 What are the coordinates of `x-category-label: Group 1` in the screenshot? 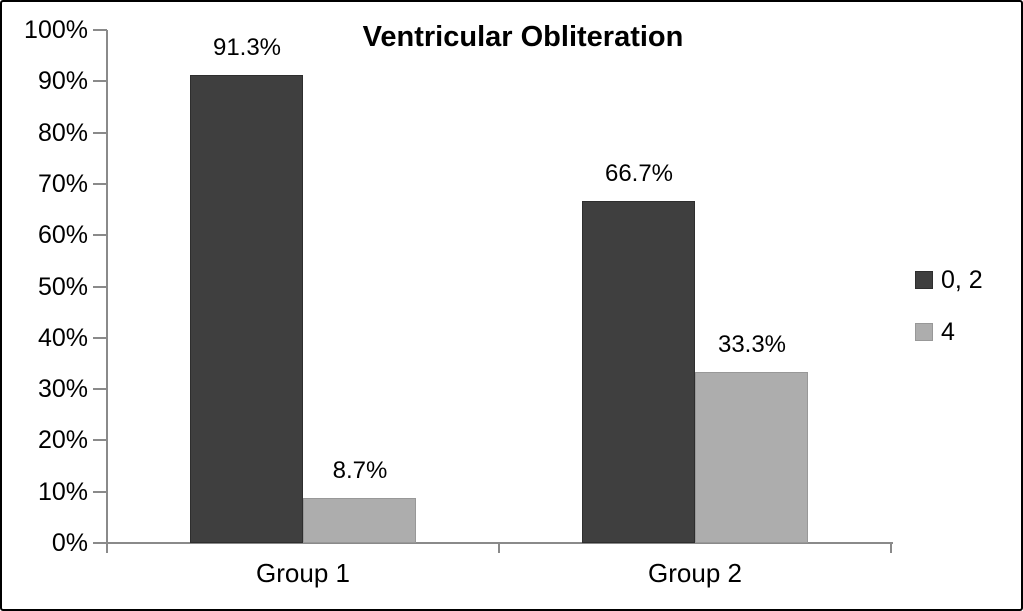 It's located at (303, 573).